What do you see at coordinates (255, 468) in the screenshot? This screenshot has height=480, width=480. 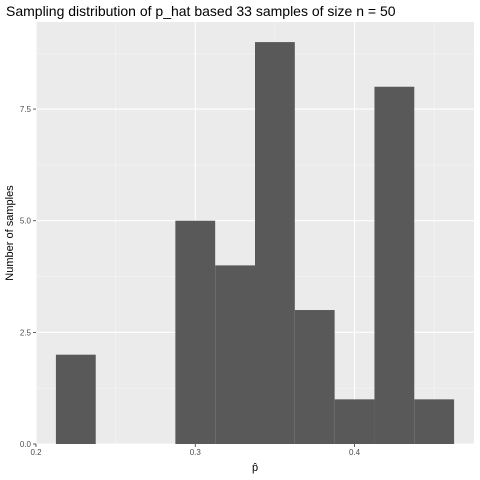 I see `x-axis-title: p̂` at bounding box center [255, 468].